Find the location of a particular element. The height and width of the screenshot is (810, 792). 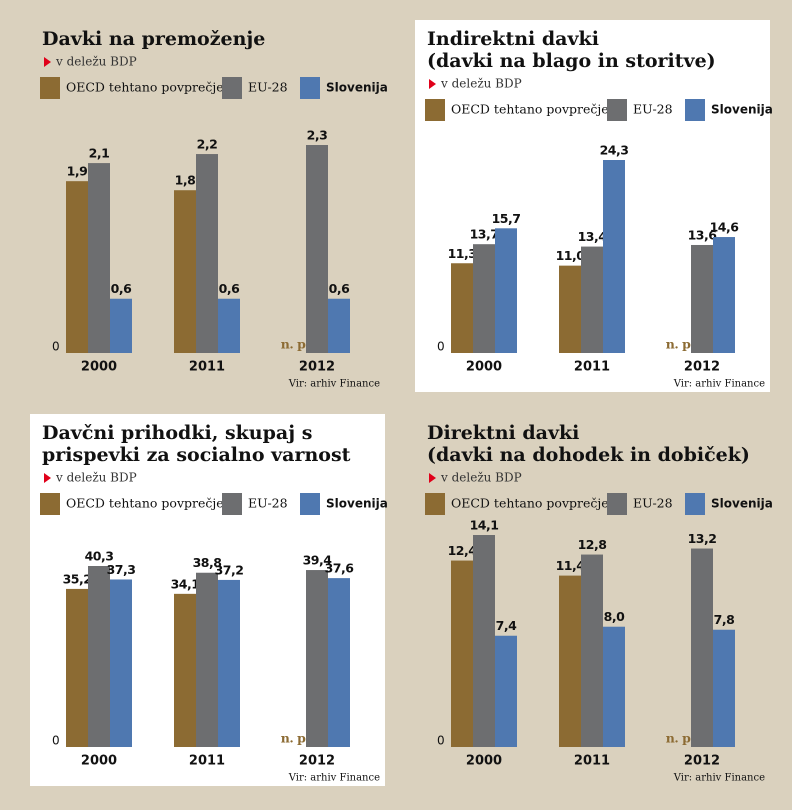

value-label: 11,4 is located at coordinates (571, 565).